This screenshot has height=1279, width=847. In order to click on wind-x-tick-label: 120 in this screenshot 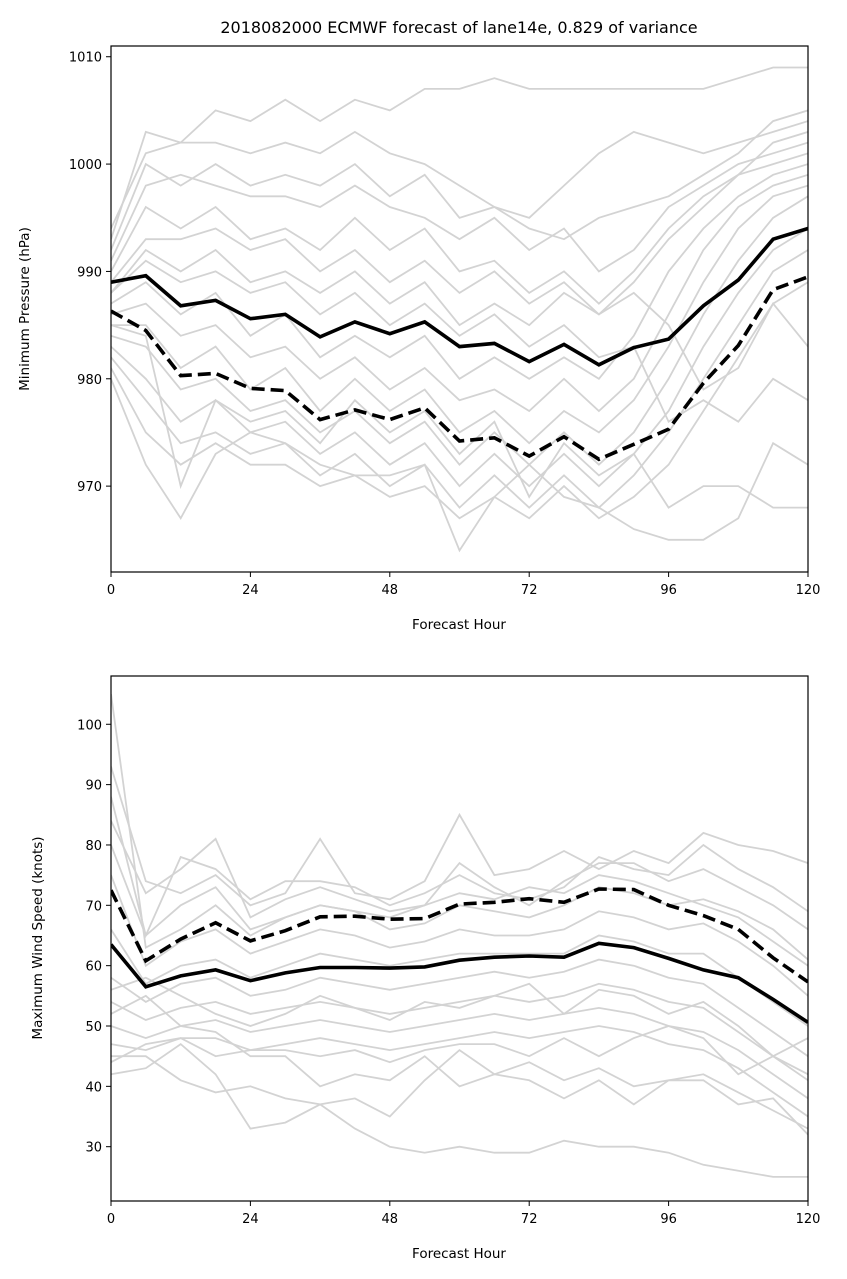, I will do `click(808, 1219)`.